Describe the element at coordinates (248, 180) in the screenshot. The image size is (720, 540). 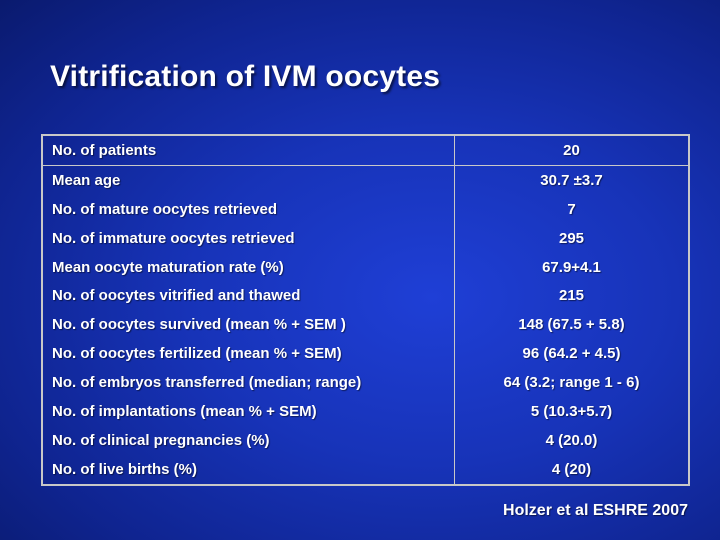
I see `row-label: Mean age` at that location.